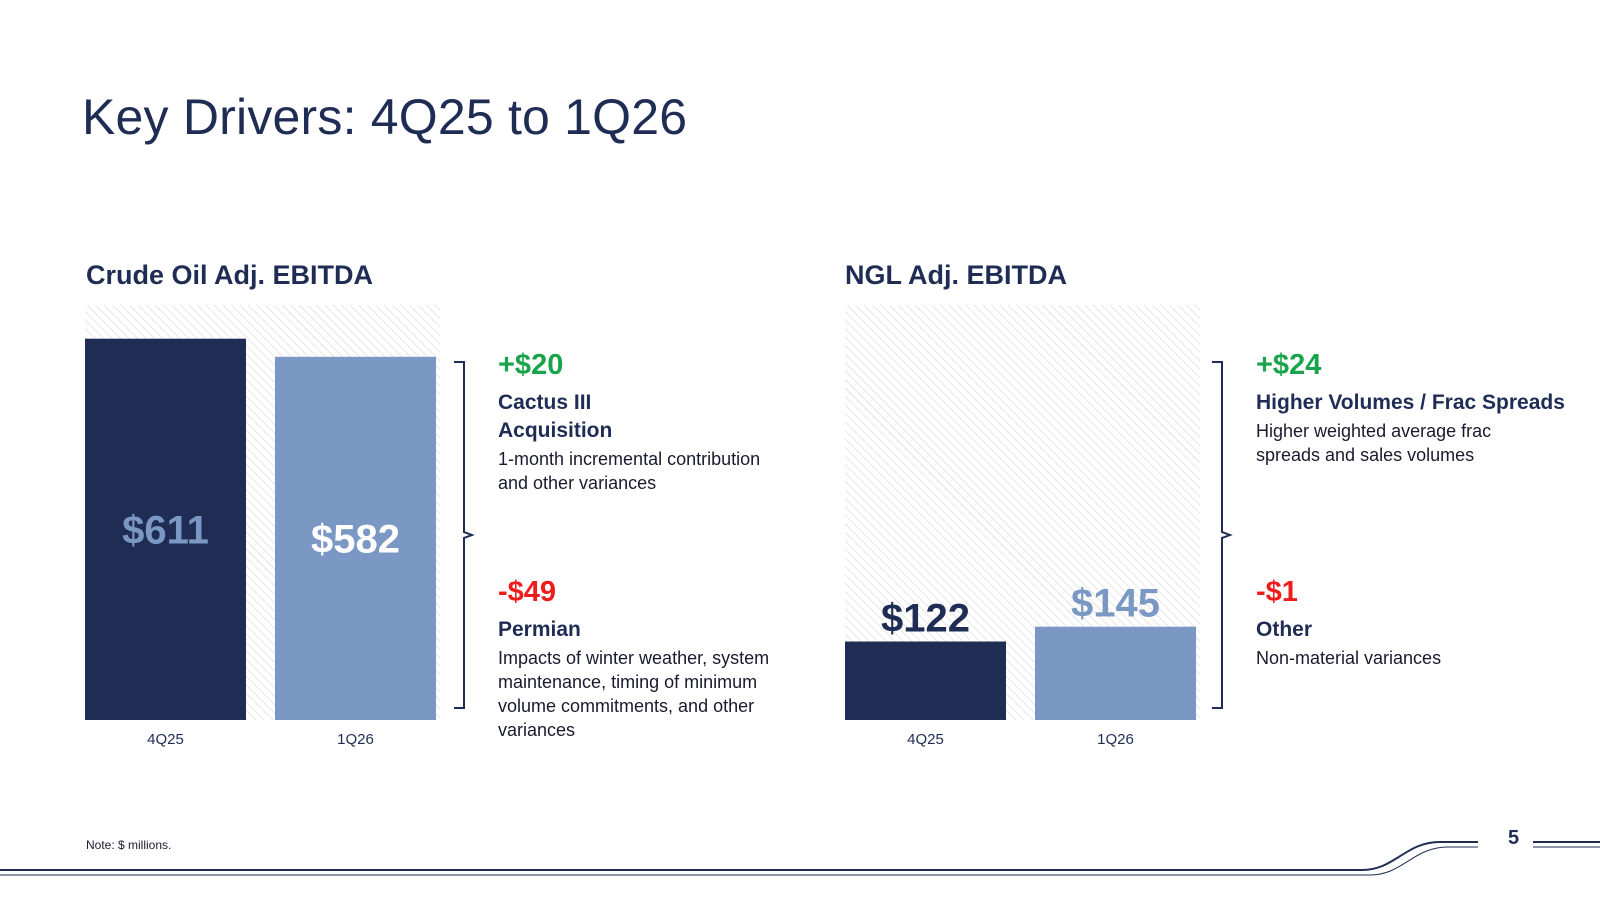 This screenshot has height=900, width=1600. Describe the element at coordinates (1115, 739) in the screenshot. I see `ngl-category-label-1q26: 1Q26` at that location.